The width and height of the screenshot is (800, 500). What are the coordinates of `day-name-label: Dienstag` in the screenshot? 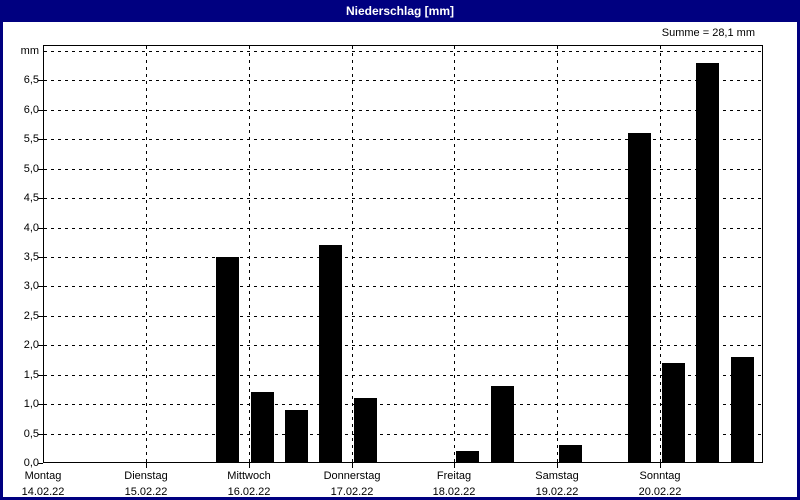 It's located at (146, 476).